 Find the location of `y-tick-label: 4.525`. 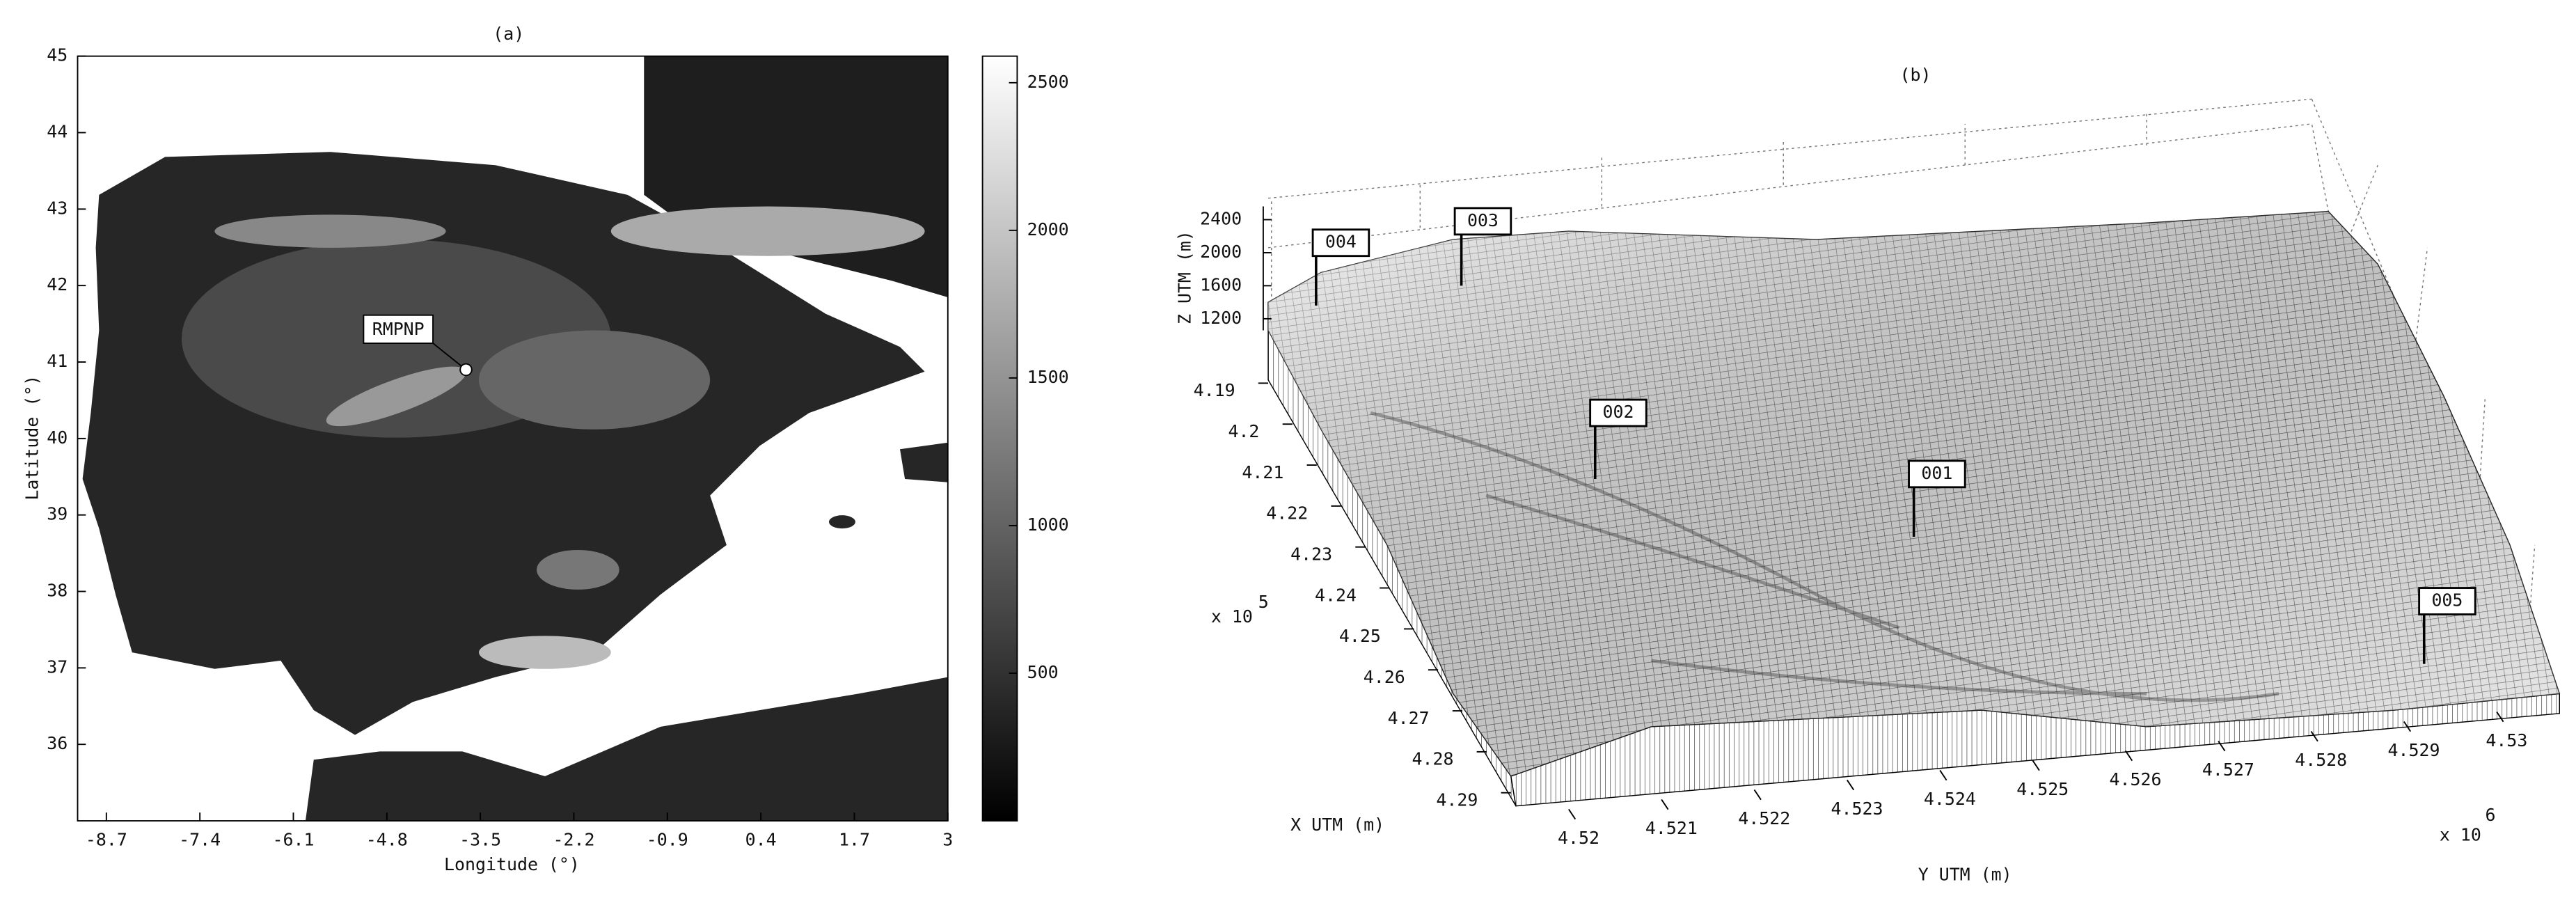

y-tick-label: 4.525 is located at coordinates (2042, 789).